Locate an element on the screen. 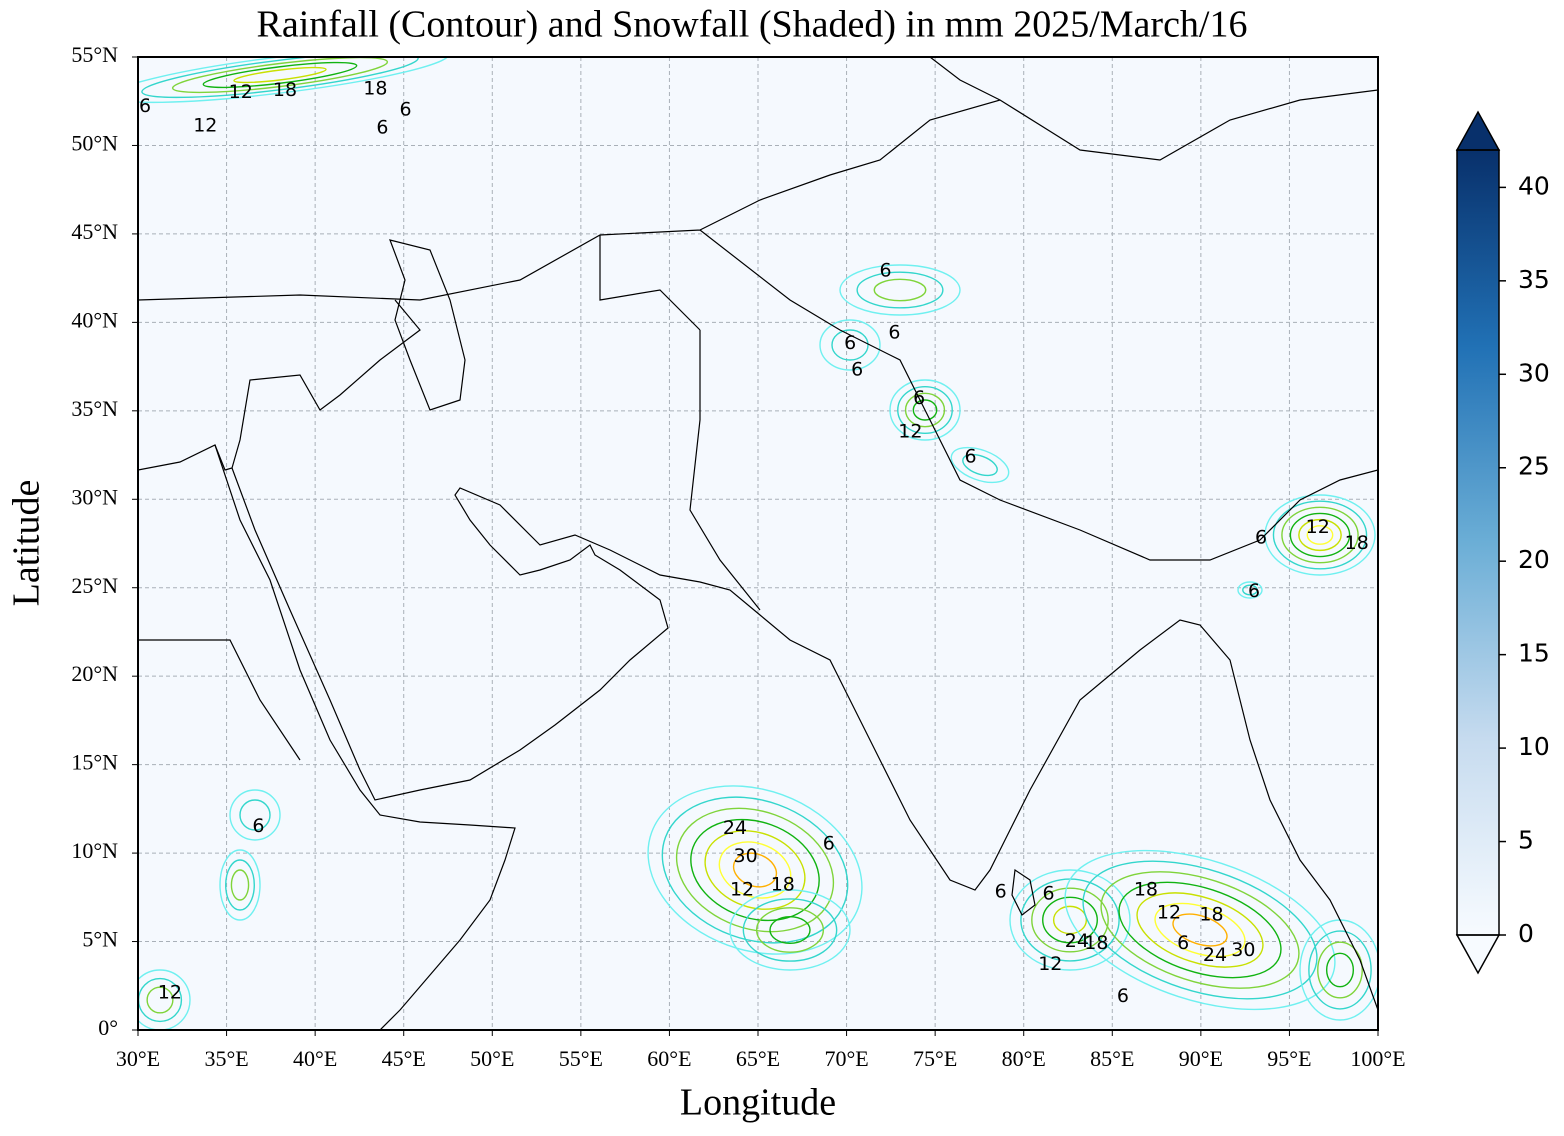 Image resolution: width=1564 pixels, height=1136 pixels. colorbar-tick-label: 10 is located at coordinates (1534, 746).